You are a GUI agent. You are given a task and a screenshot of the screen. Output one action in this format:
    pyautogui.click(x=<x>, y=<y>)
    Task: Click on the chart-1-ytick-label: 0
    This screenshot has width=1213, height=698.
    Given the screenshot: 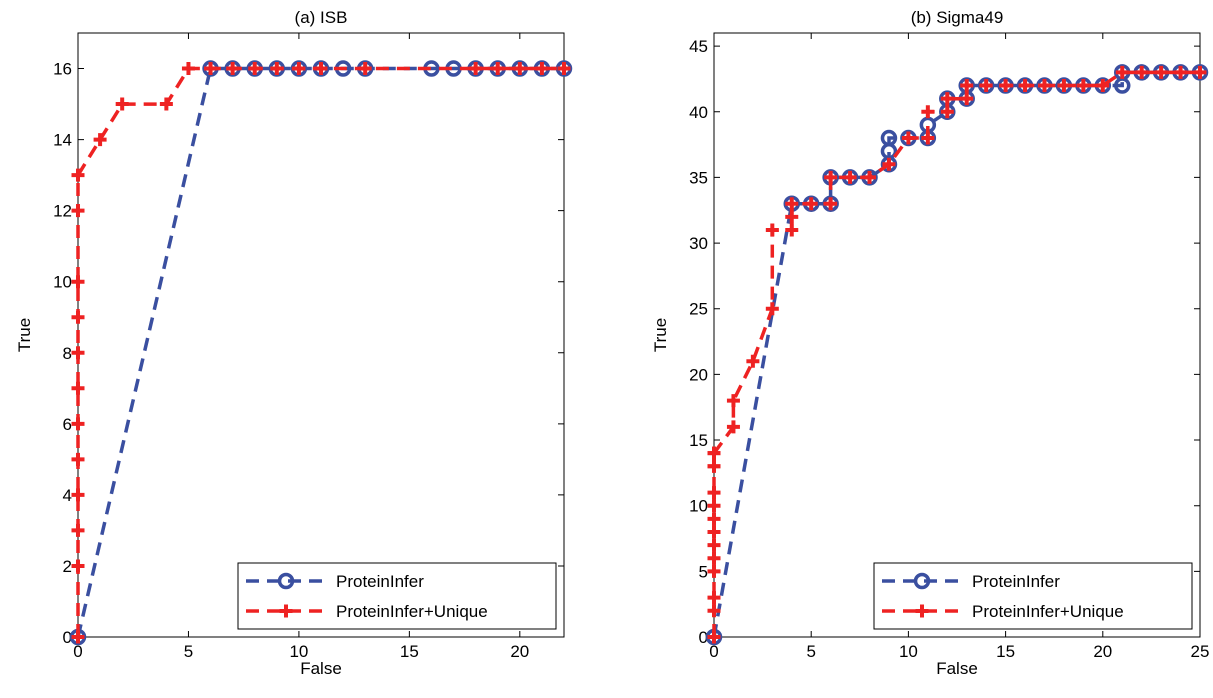 What is the action you would take?
    pyautogui.click(x=67, y=637)
    